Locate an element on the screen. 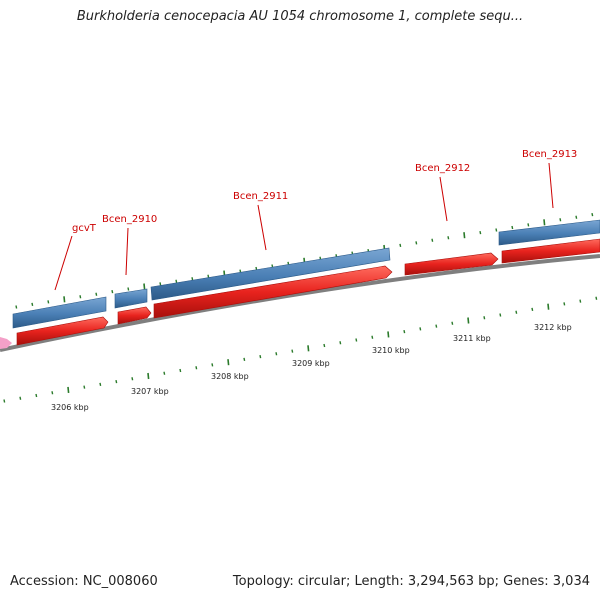 The height and width of the screenshot is (600, 600). gene-bcen-2913-forward is located at coordinates (549, 232).